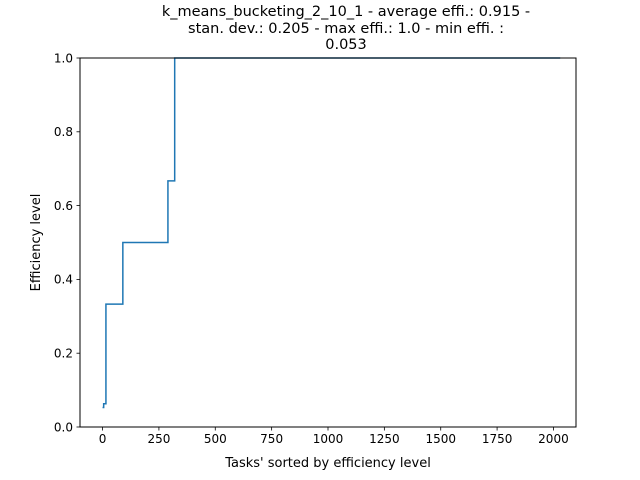  I want to click on x-tick-label: 1250, so click(384, 439).